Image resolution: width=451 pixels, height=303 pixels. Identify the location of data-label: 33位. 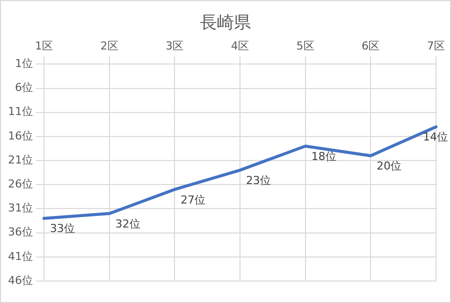
(62, 229).